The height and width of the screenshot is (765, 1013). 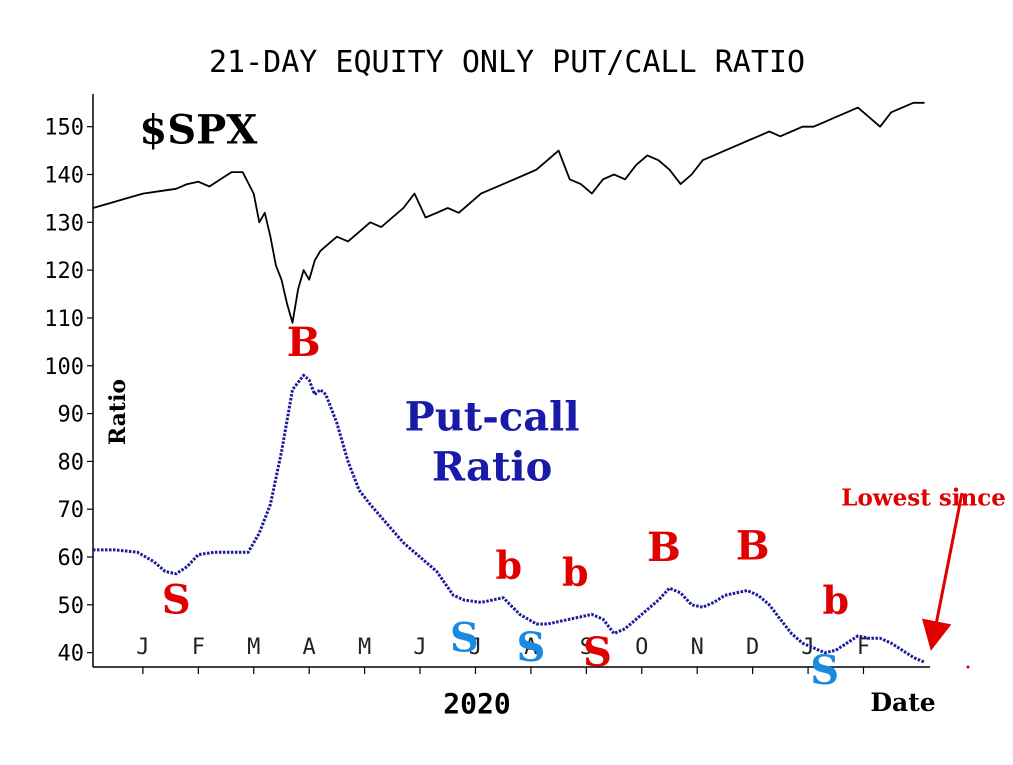 What do you see at coordinates (476, 703) in the screenshot?
I see `year-label: 2020` at bounding box center [476, 703].